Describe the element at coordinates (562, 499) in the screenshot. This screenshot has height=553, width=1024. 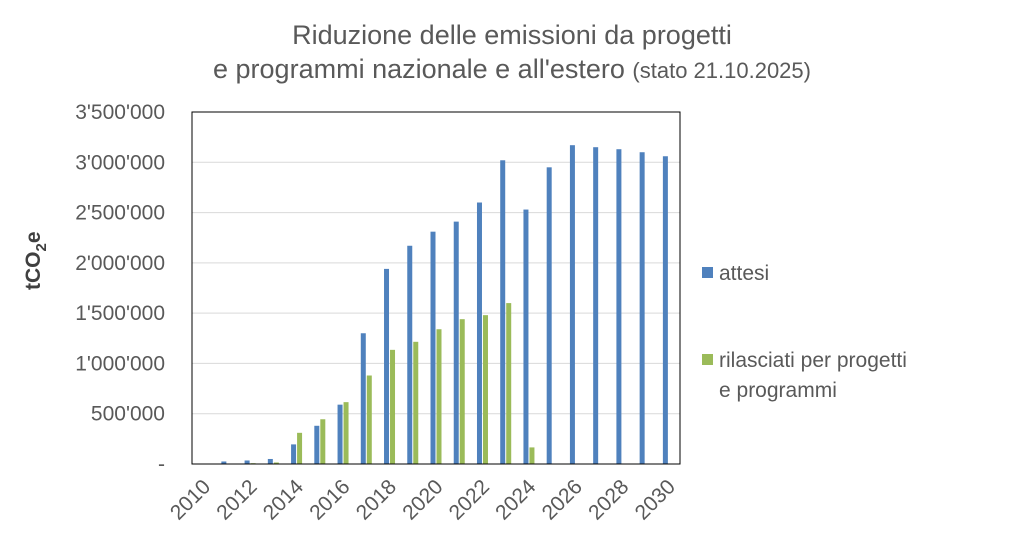
I see `x-tick-label: 2026` at that location.